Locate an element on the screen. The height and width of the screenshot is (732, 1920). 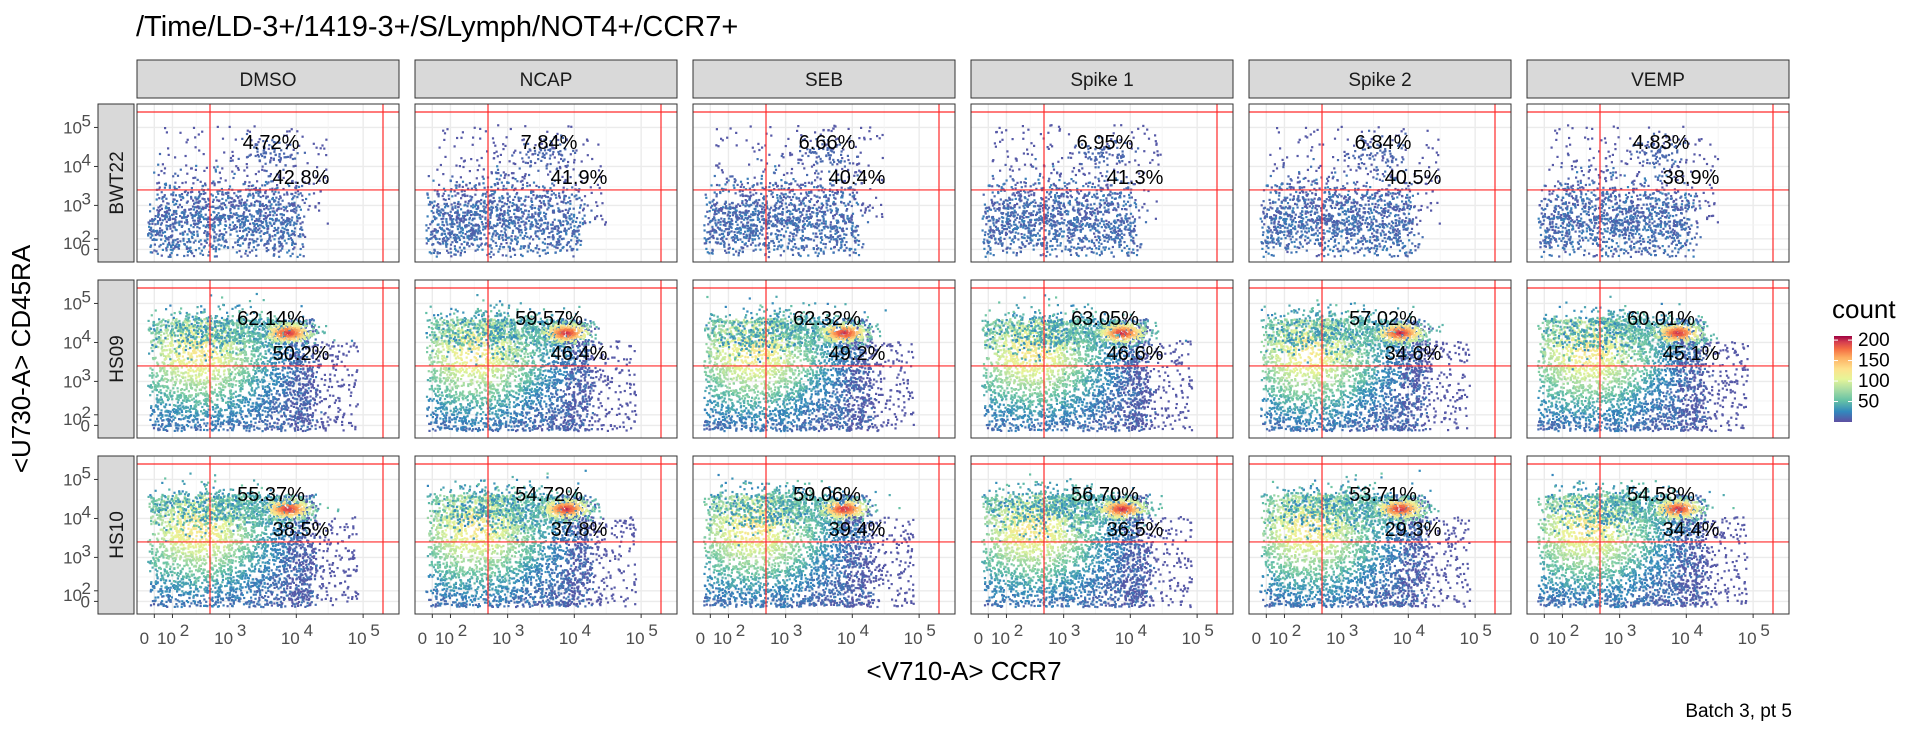
upper-percentage: 57.02% is located at coordinates (1383, 319).